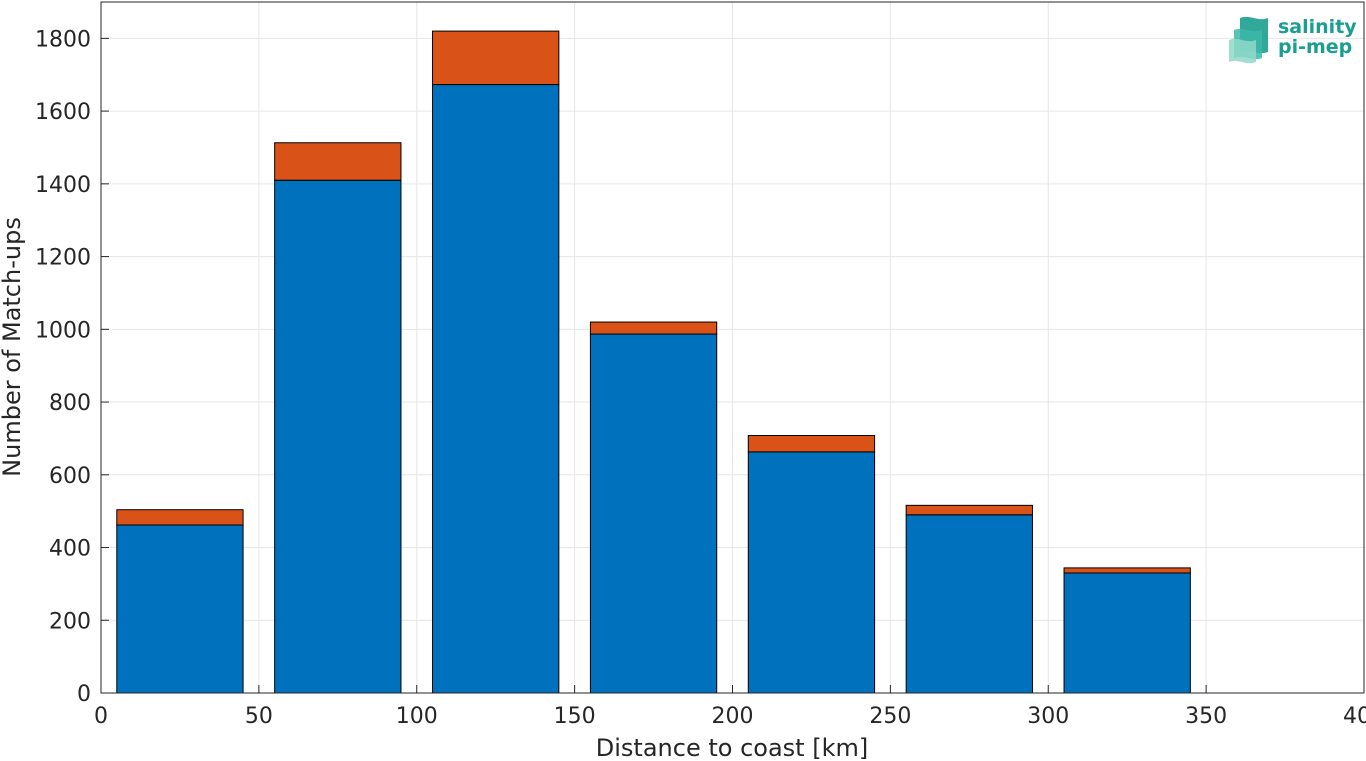 The width and height of the screenshot is (1366, 761). I want to click on y-tick-label: 1800, so click(63, 39).